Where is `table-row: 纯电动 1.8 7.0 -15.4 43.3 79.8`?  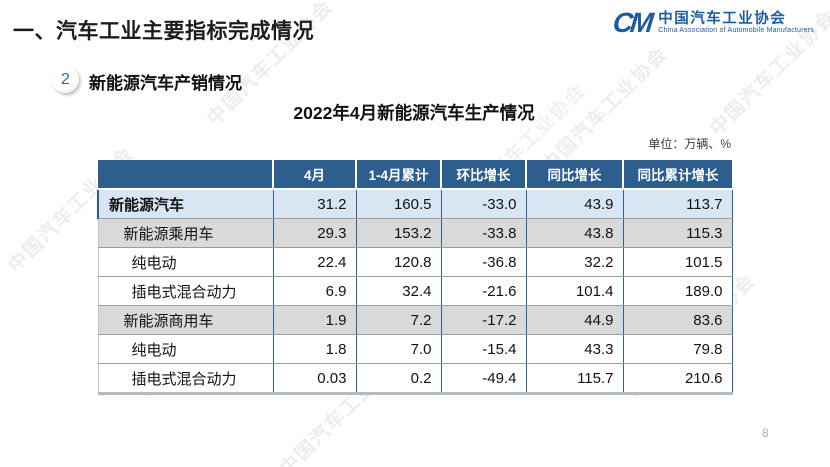
table-row: 纯电动 1.8 7.0 -15.4 43.3 79.8 is located at coordinates (415, 349).